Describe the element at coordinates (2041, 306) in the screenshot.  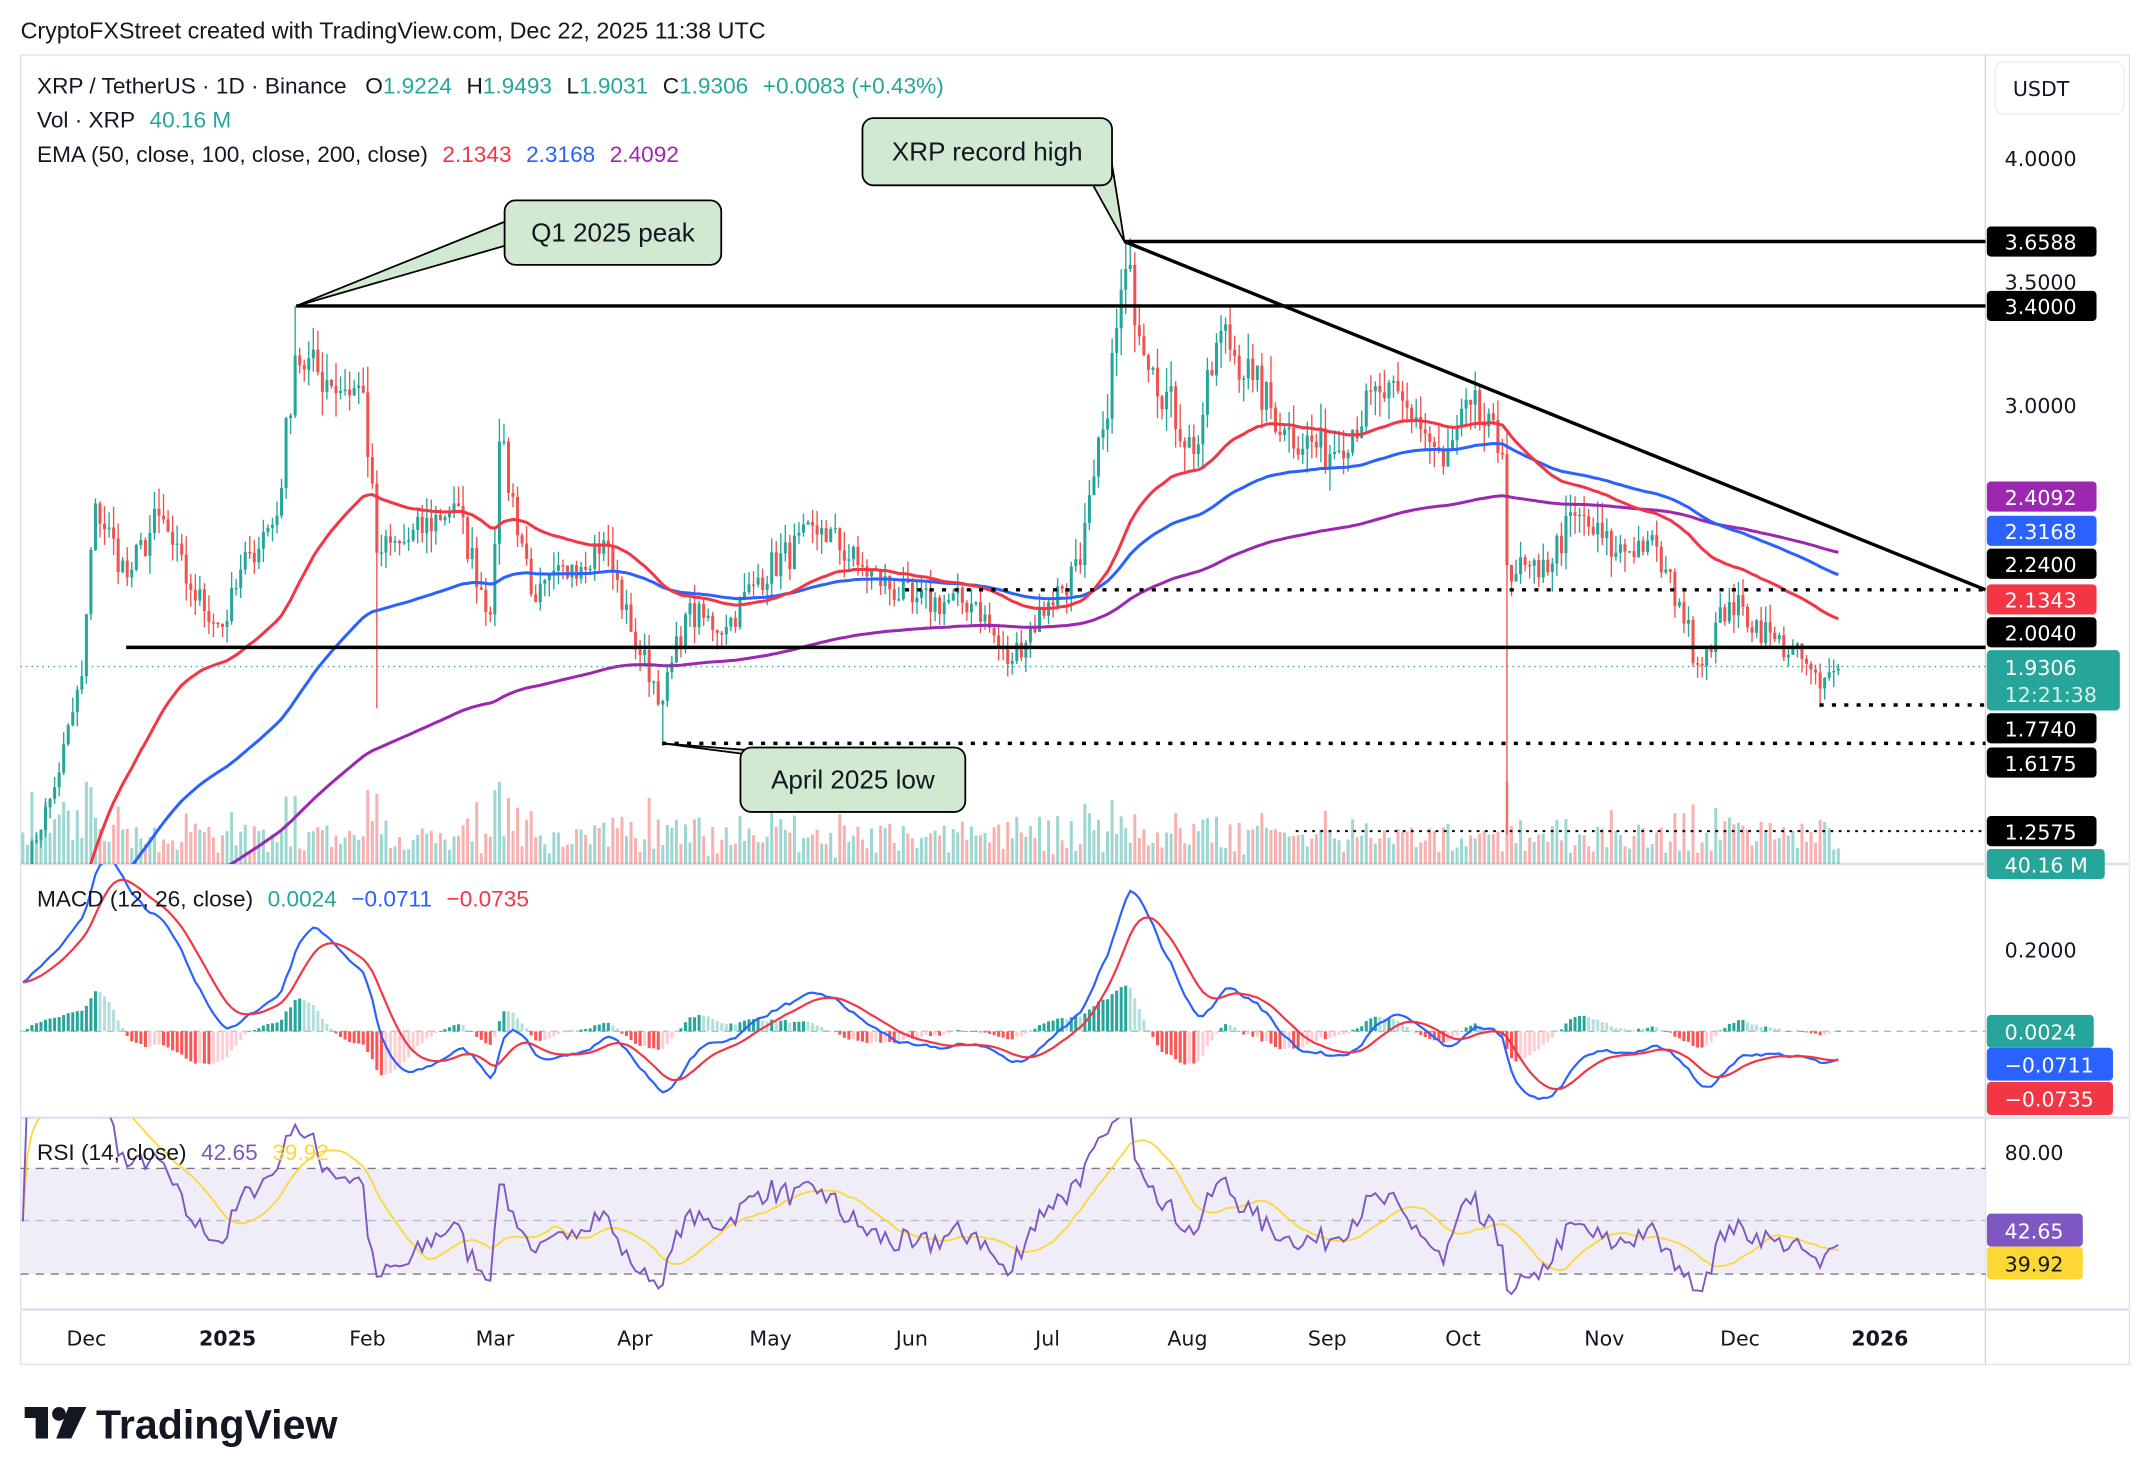
I see `price-label: 3.4000` at that location.